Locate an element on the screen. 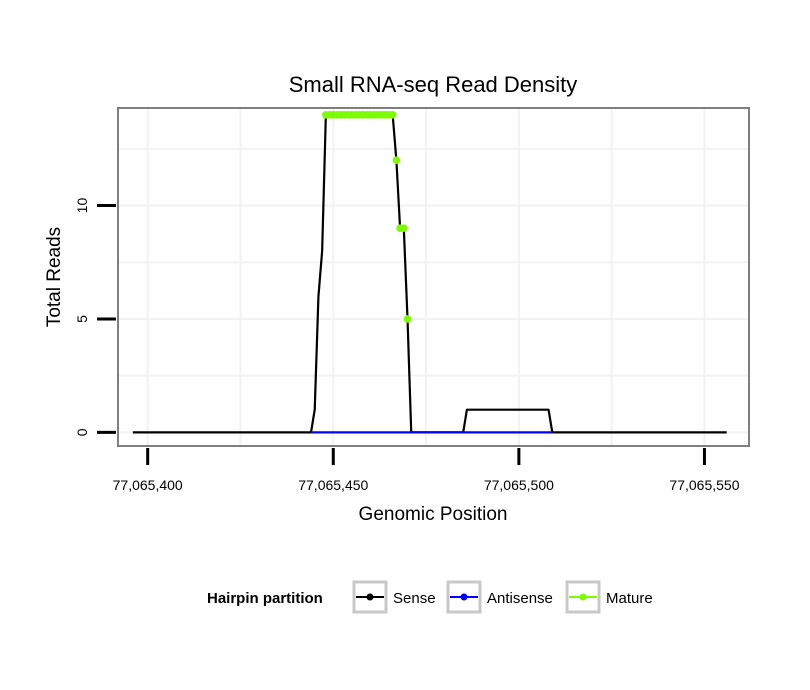  x-tick-label: 77,065,550 is located at coordinates (704, 485).